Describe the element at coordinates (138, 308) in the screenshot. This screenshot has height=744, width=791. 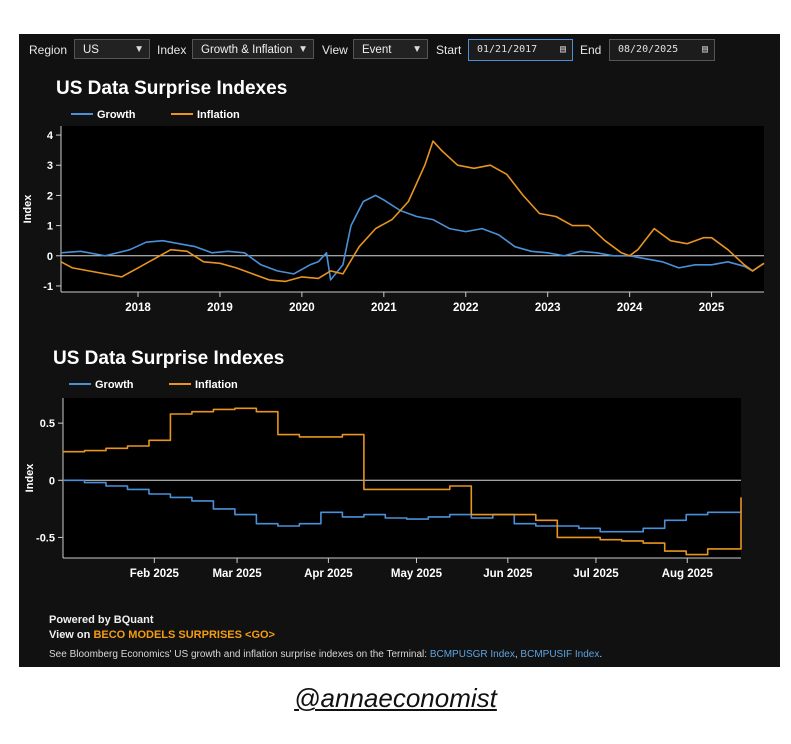
I see `x-tick-label: 2018` at that location.